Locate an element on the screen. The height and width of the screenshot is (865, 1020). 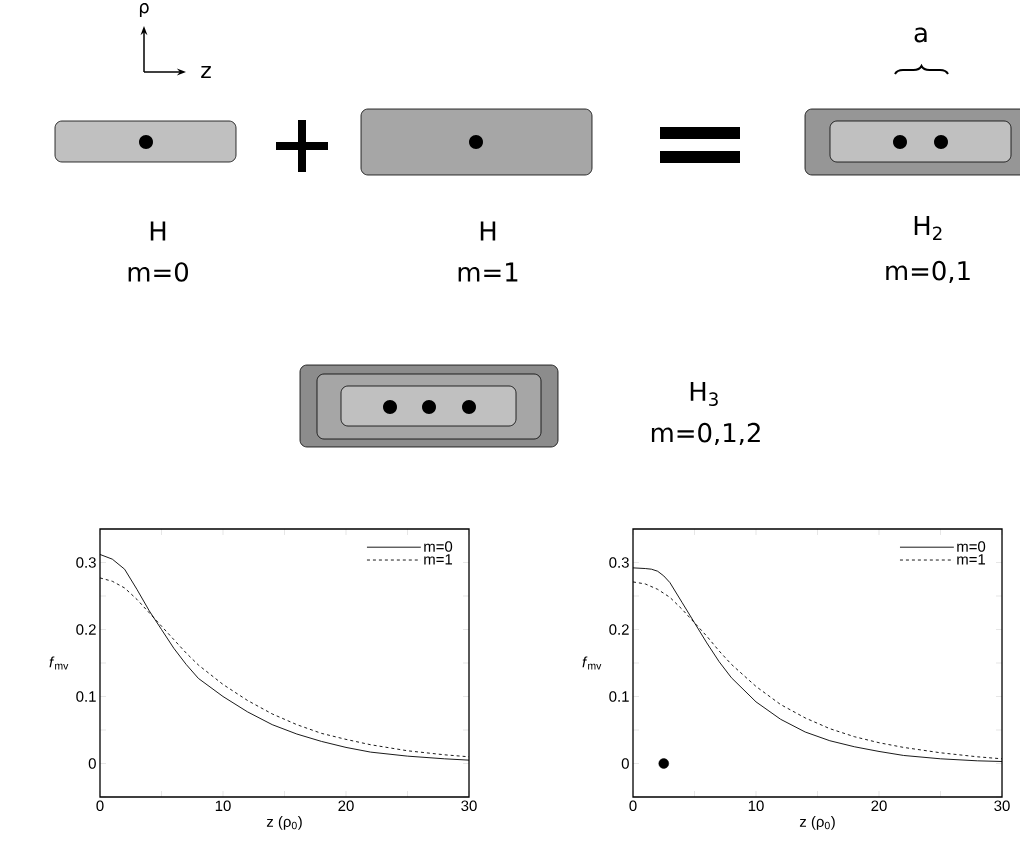
text: m=0,1 is located at coordinates (928, 272).